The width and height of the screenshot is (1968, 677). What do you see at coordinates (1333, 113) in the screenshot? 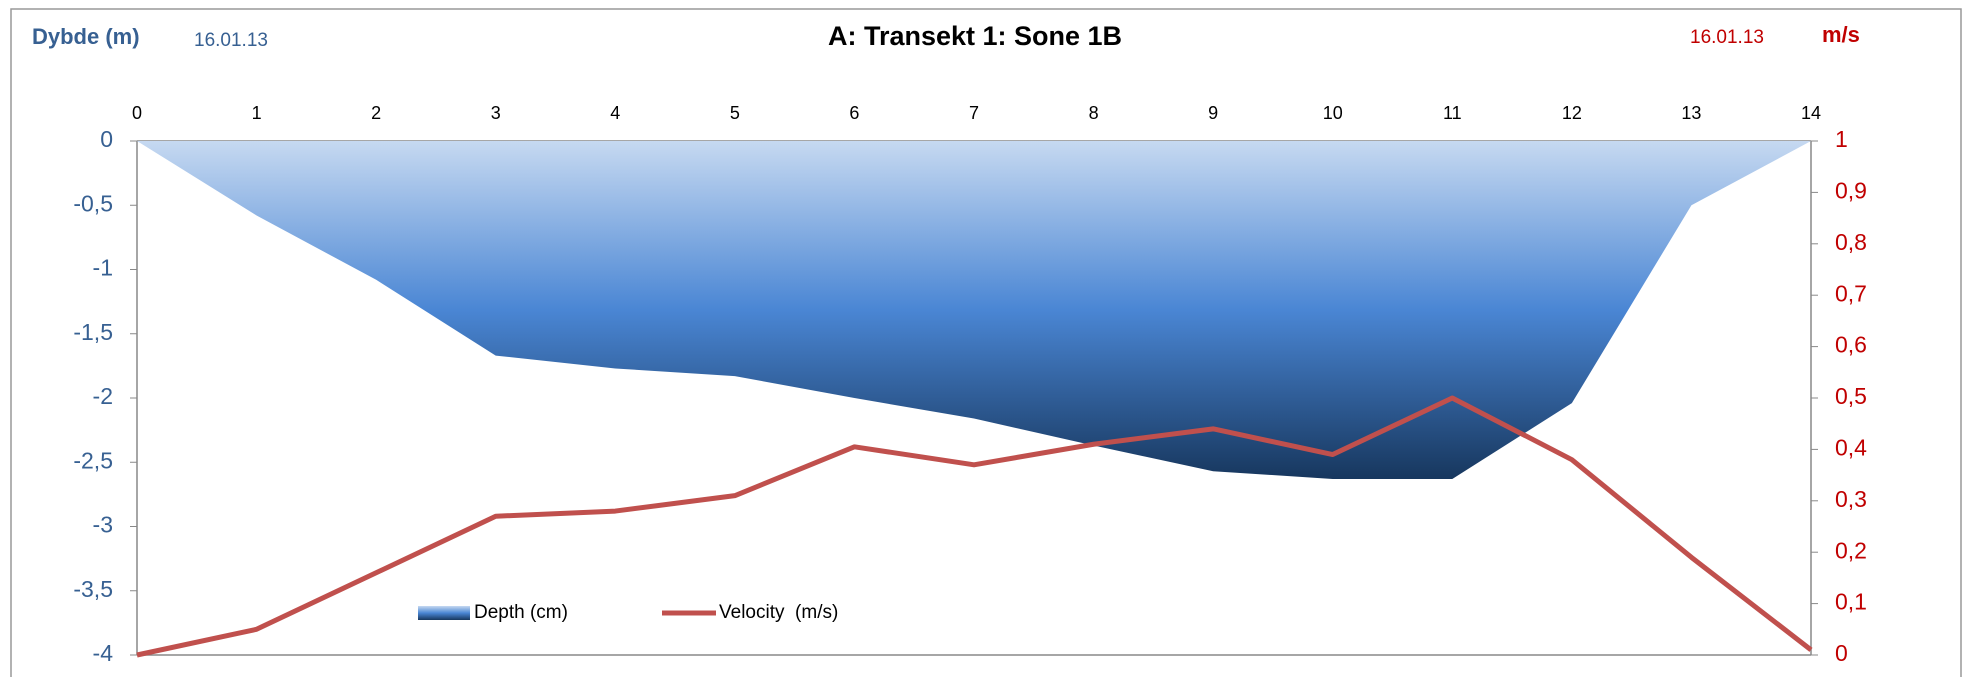
I see `x-tick-label: 10` at bounding box center [1333, 113].